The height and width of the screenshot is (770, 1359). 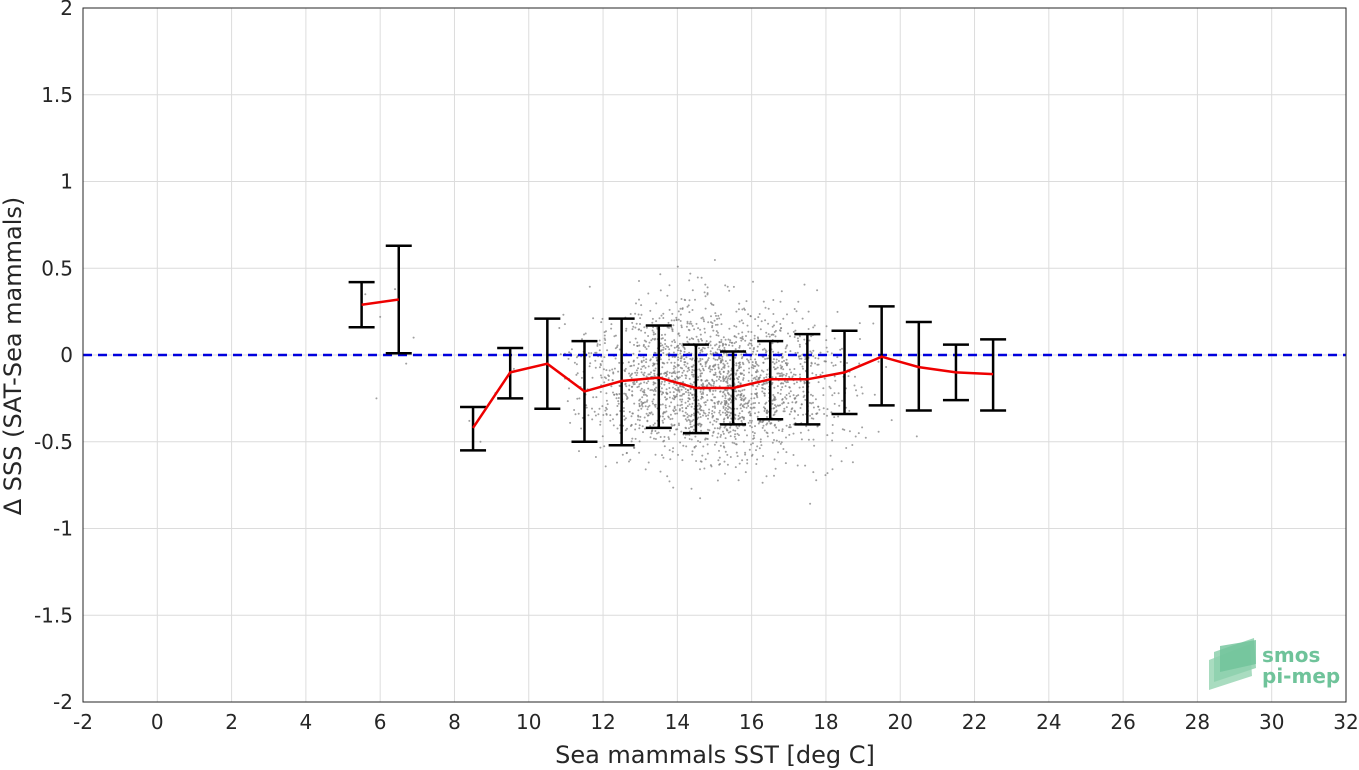 What do you see at coordinates (83, 722) in the screenshot?
I see `x-tick-label: -2` at bounding box center [83, 722].